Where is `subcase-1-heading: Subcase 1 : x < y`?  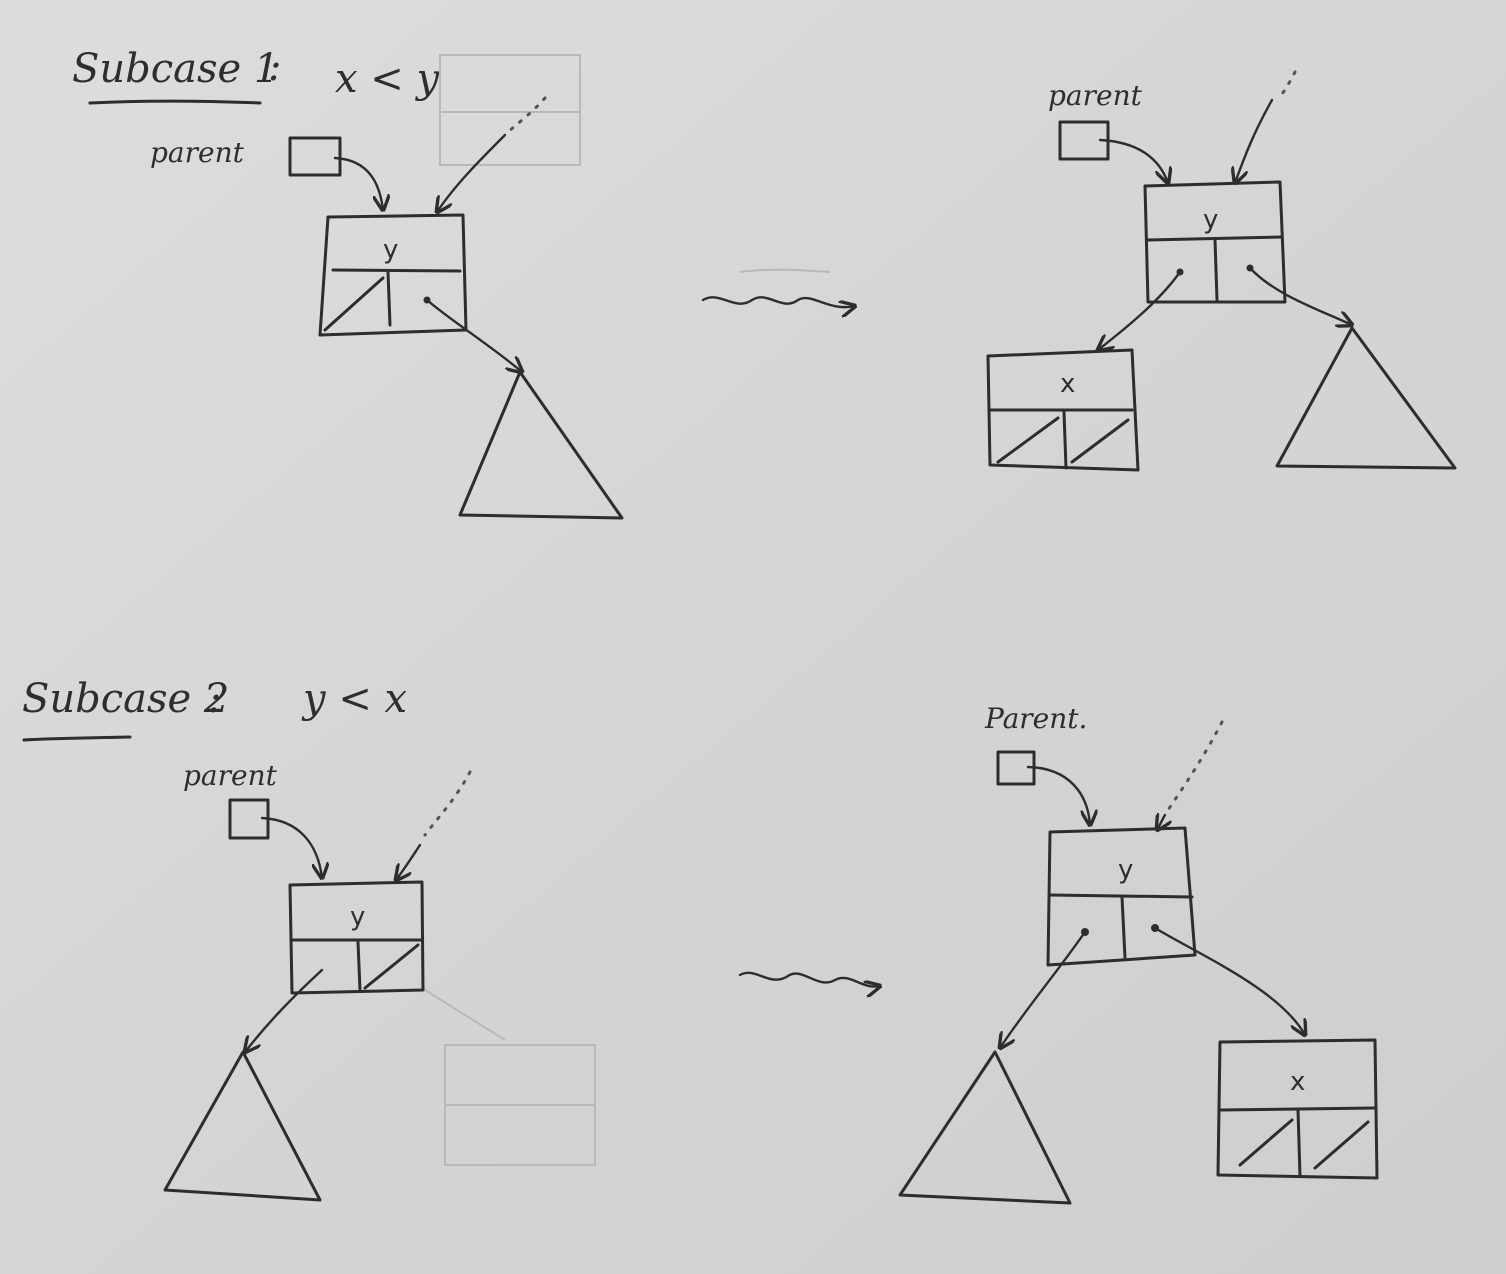
subcase-1-heading: Subcase 1 : x < y is located at coordinates (256, 74).